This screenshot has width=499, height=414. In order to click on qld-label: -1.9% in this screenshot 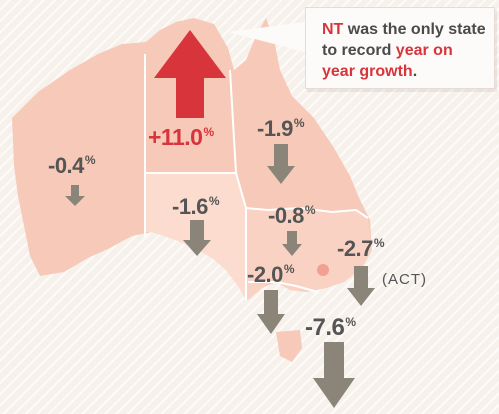, I will do `click(281, 129)`.